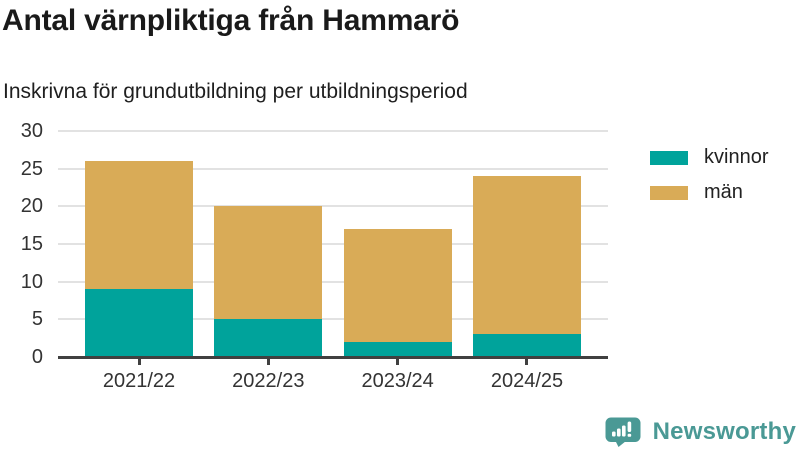 The height and width of the screenshot is (450, 800). I want to click on y-tick-label: 20, so click(31, 206).